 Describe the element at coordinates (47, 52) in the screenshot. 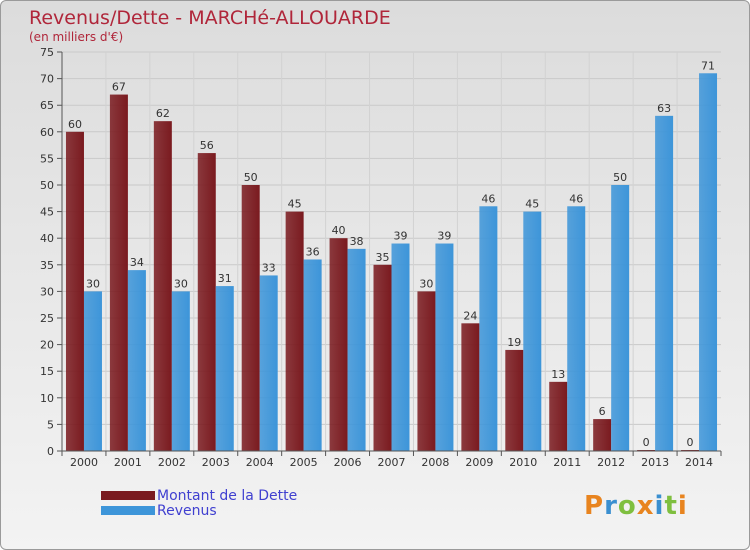

I see `y-tick-label: 75` at that location.